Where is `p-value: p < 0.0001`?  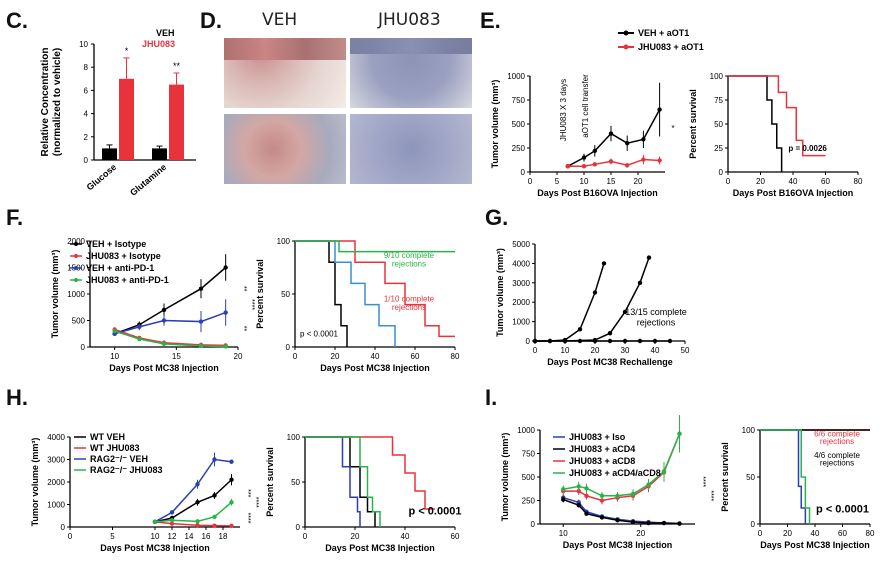
p-value: p < 0.0001 is located at coordinates (319, 333).